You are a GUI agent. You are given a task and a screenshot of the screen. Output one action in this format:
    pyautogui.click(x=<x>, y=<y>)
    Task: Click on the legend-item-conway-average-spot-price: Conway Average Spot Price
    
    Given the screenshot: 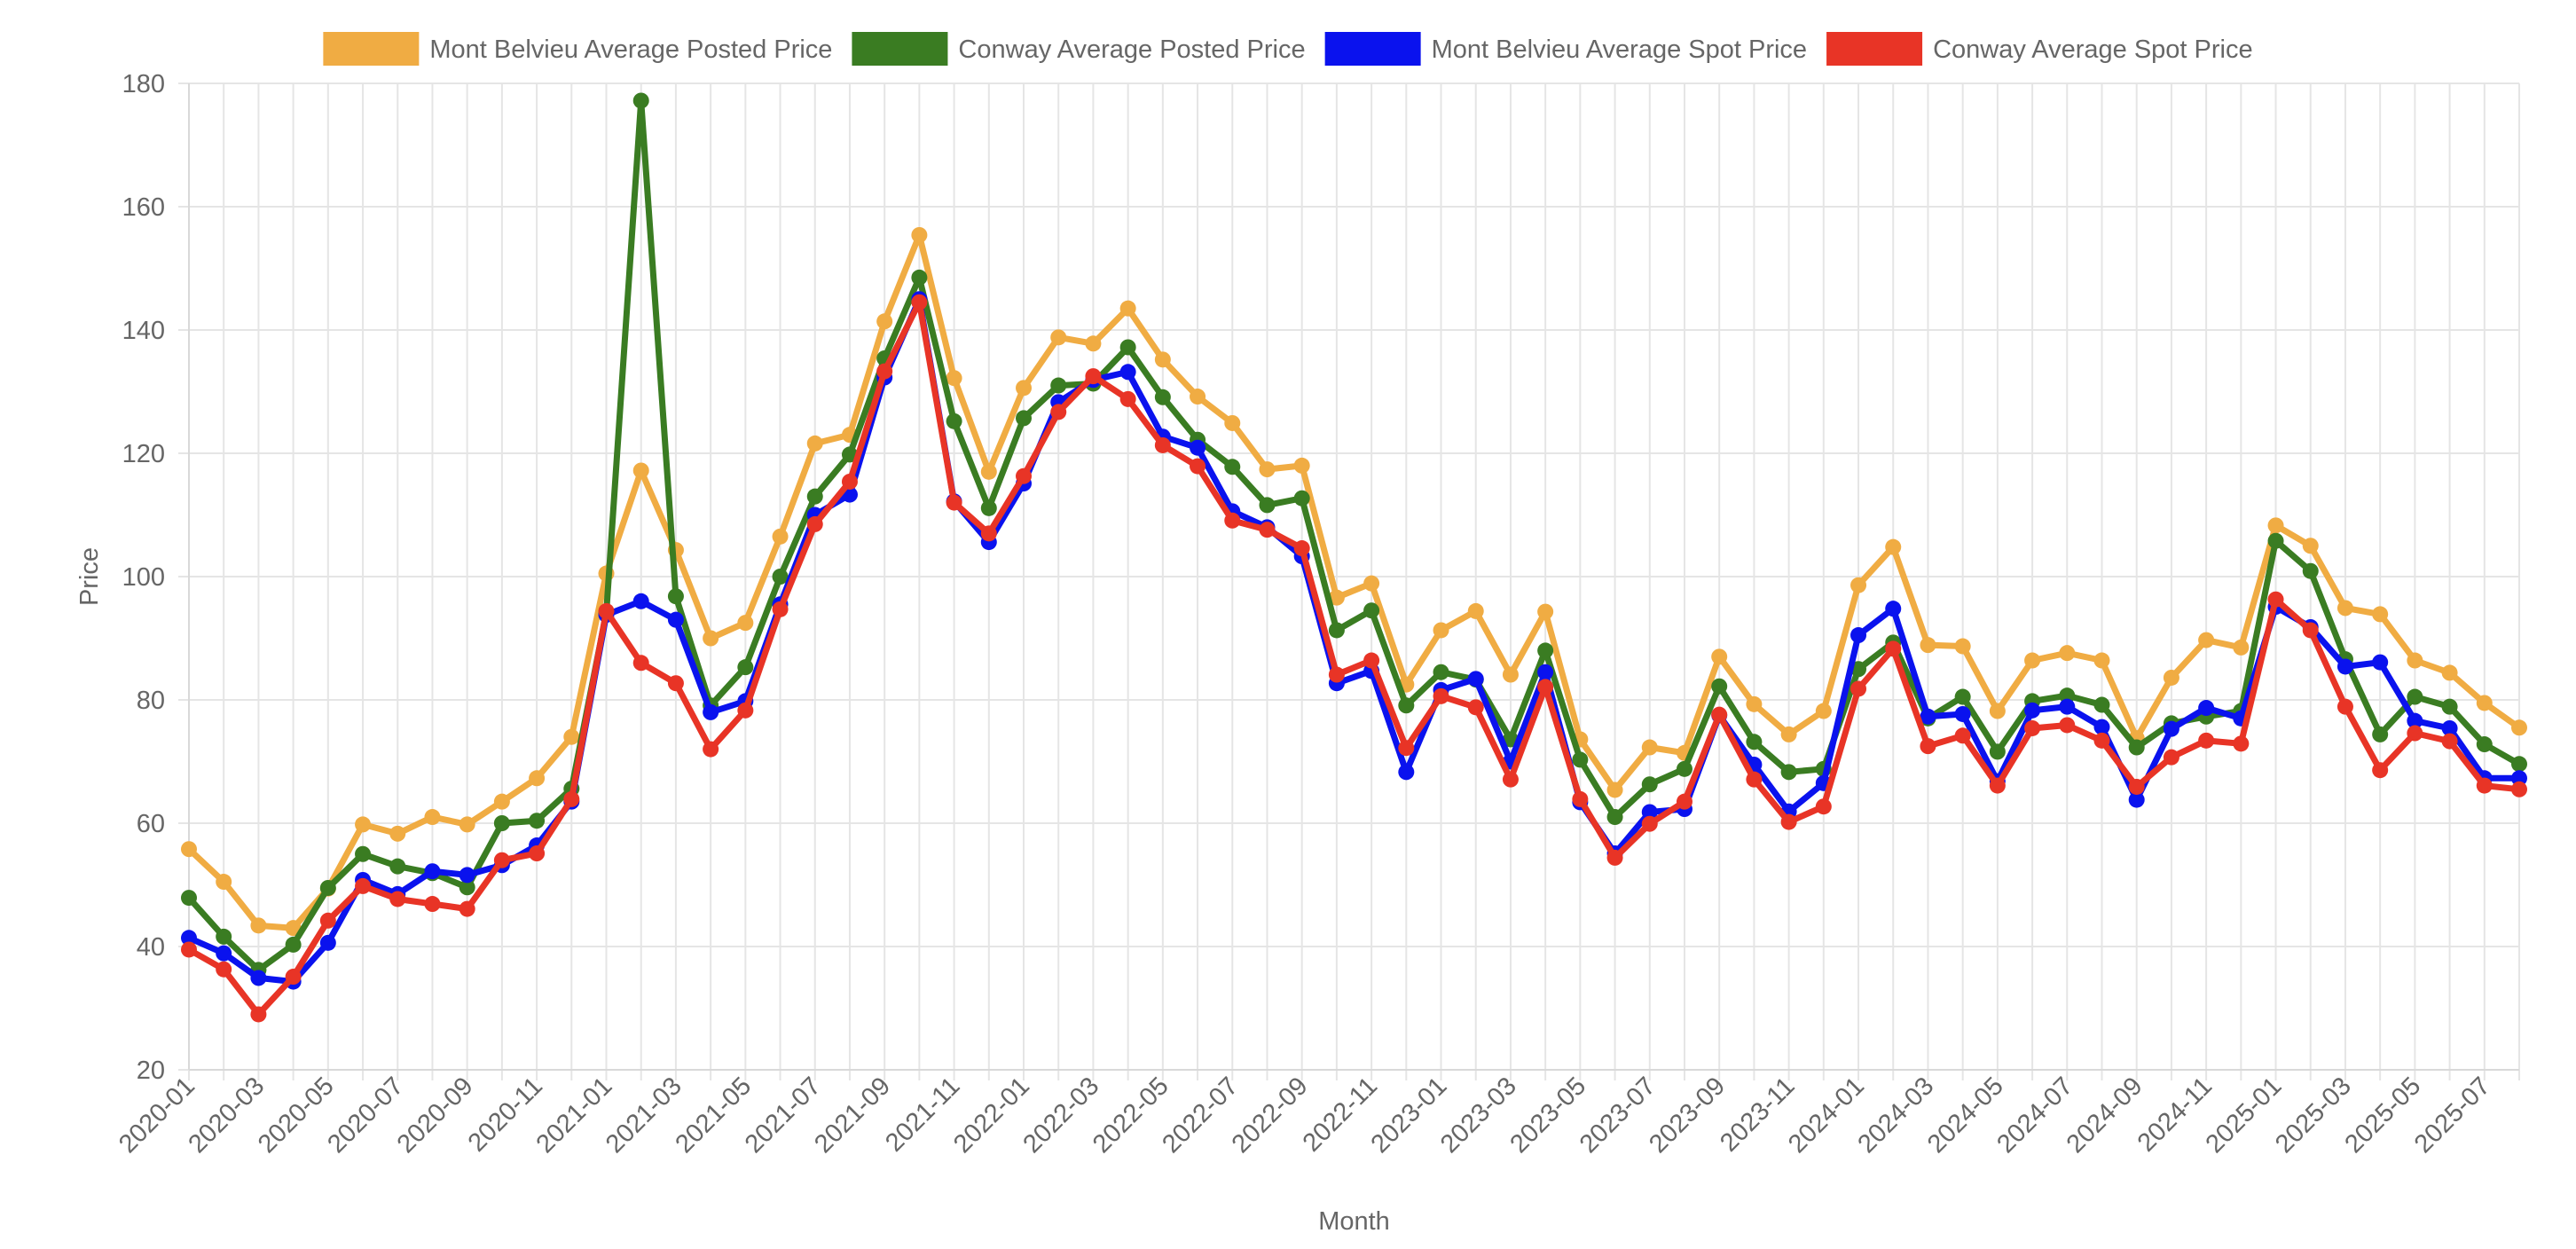 What is the action you would take?
    pyautogui.click(x=2039, y=49)
    